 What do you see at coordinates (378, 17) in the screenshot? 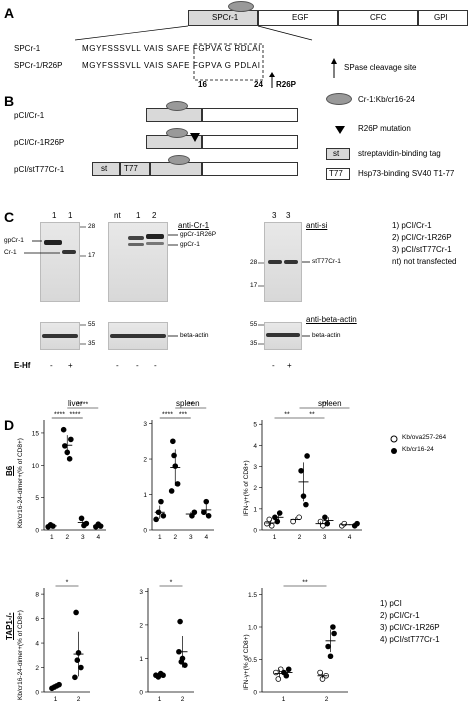
I see `domain-cfc: CFC` at bounding box center [378, 17].